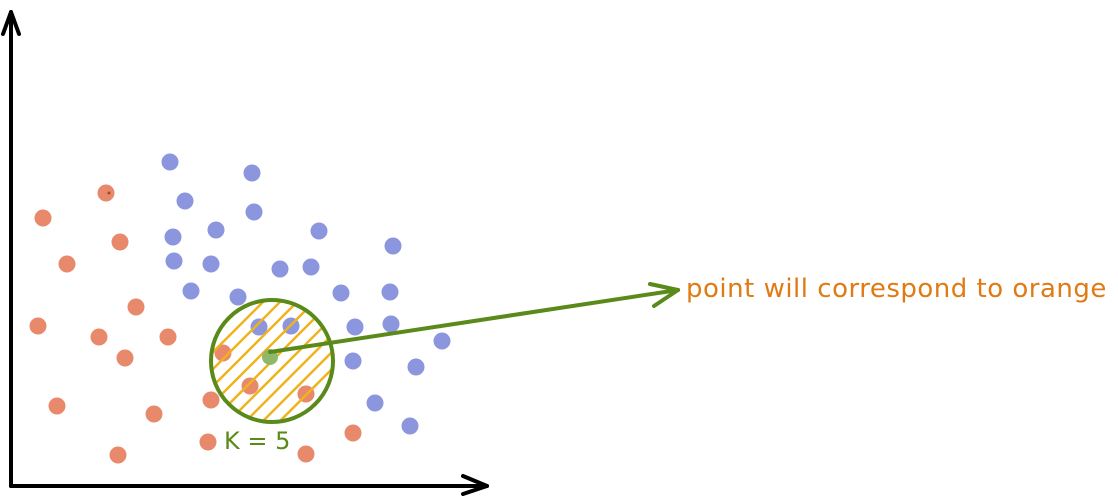 This screenshot has width=1118, height=496. Describe the element at coordinates (896, 289) in the screenshot. I see `annotation-label: point will correspond to orange` at that location.